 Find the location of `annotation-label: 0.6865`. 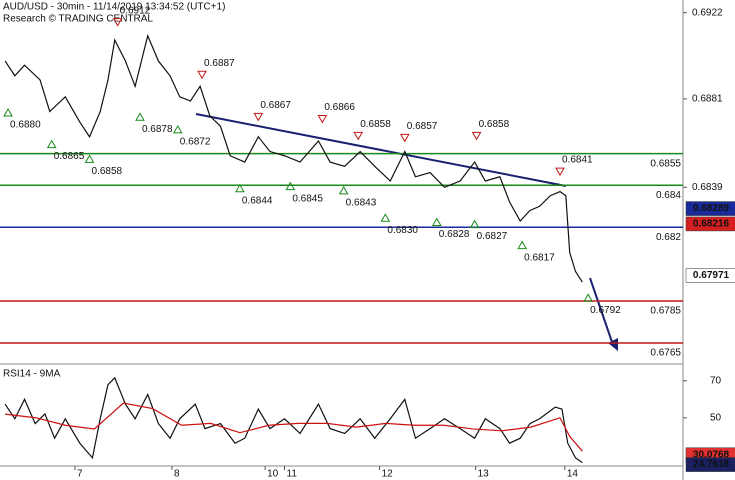

annotation-label: 0.6865 is located at coordinates (69, 156).